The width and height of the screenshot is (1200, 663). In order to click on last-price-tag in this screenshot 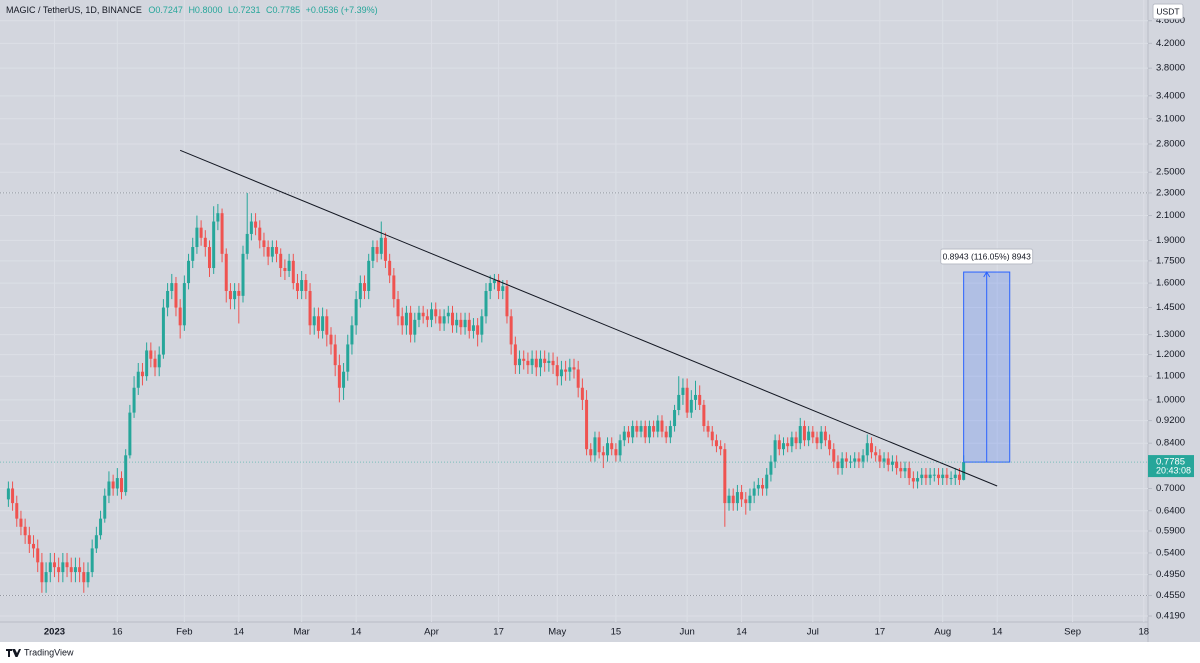, I will do `click(1171, 466)`.